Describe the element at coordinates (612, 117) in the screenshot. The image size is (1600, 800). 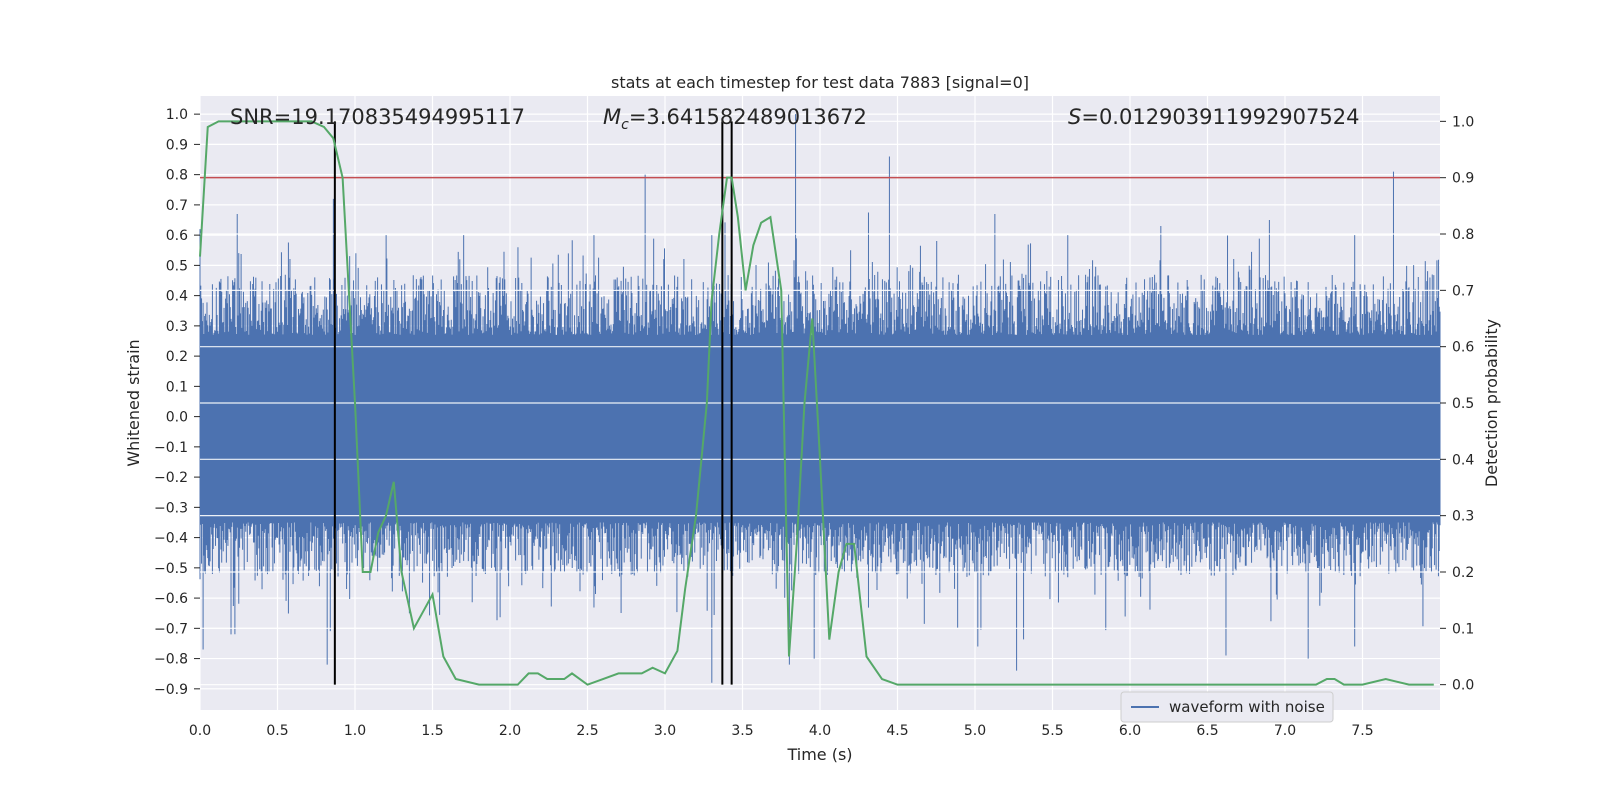
I see `chirp-mass-symbol: M` at that location.